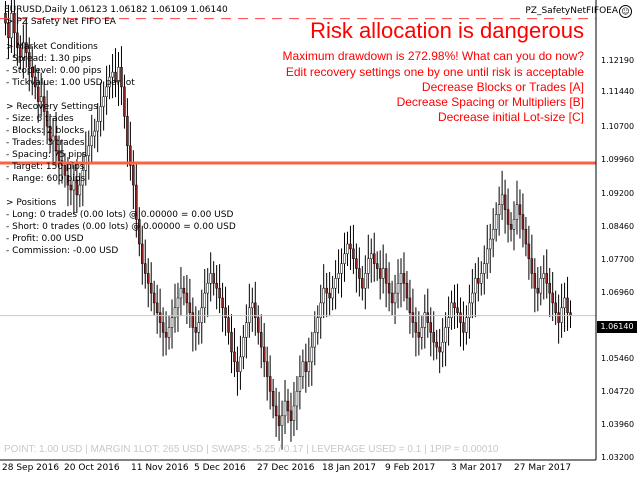 This screenshot has height=480, width=640. What do you see at coordinates (625, 11) in the screenshot?
I see `smiley-icon: ☺` at bounding box center [625, 11].